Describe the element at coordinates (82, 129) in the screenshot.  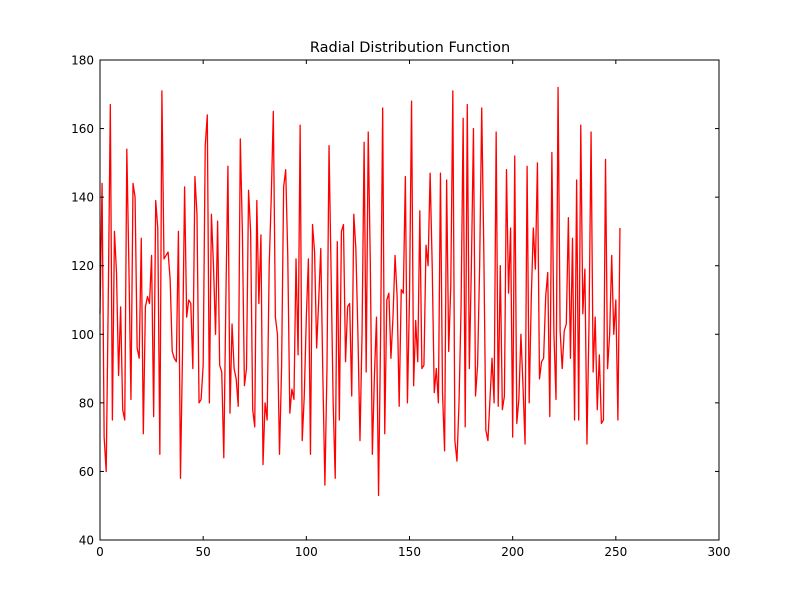
I see `y-tick-label: 160` at that location.